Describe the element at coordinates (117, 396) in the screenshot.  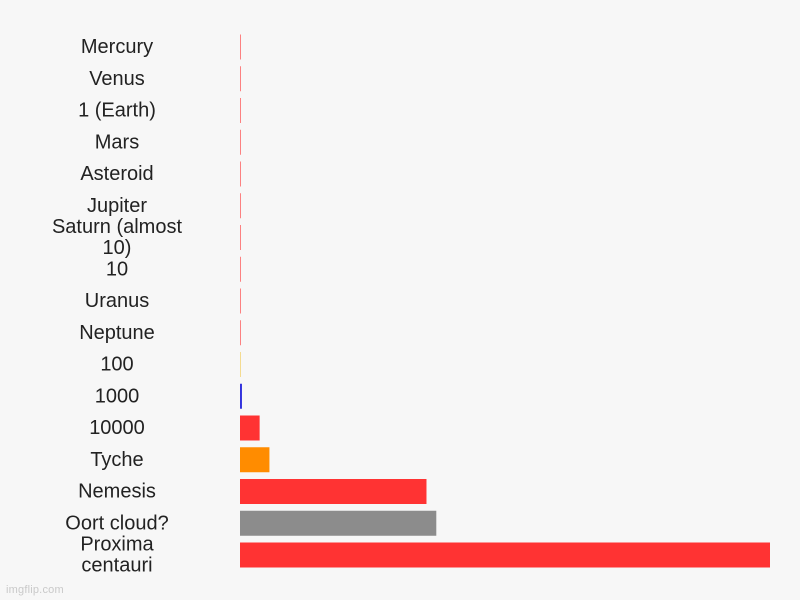
I see `category-label: 1000` at that location.